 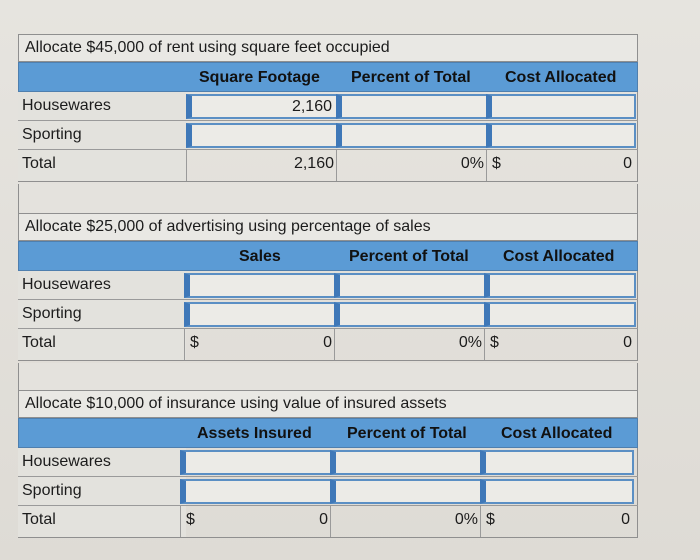 I want to click on total-basis-value: 2,160, so click(x=313, y=163).